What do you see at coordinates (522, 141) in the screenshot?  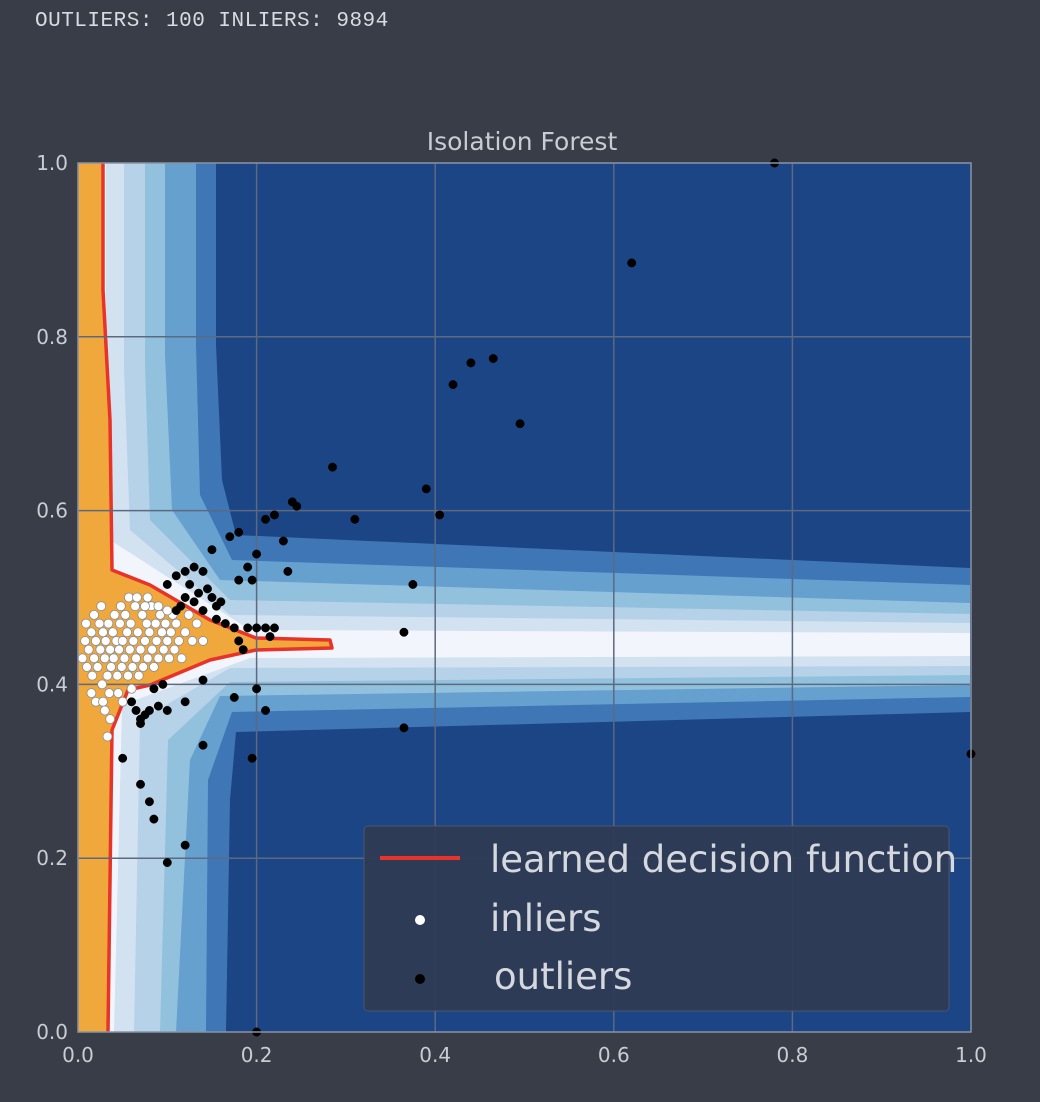 I see `chart-title: Isolation Forest` at bounding box center [522, 141].